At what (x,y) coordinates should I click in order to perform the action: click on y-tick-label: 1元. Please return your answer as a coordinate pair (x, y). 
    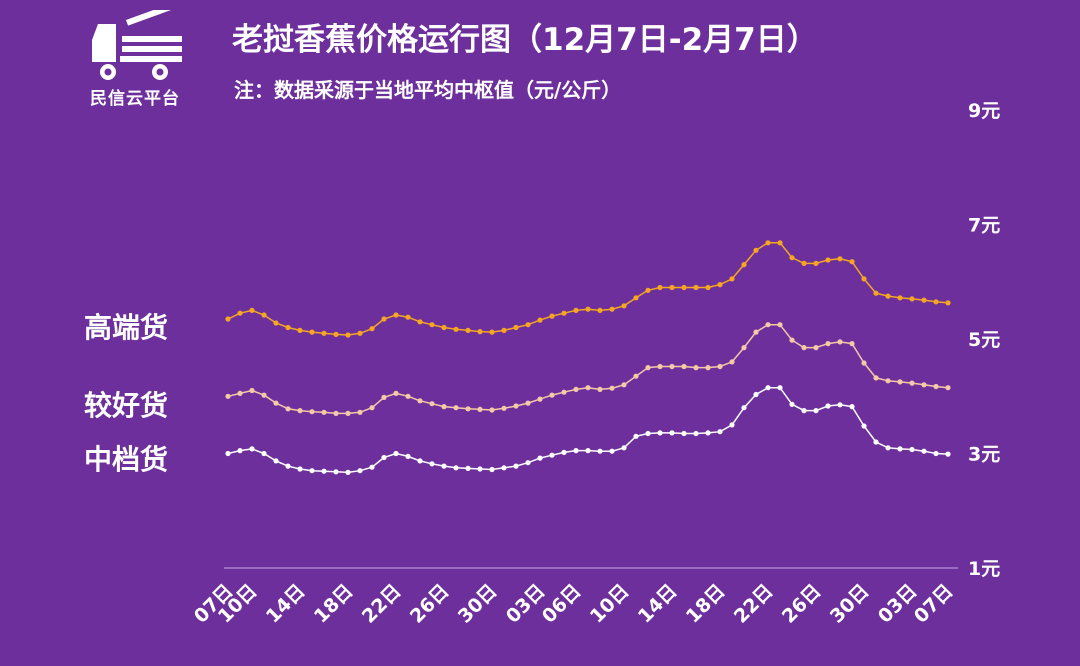
    Looking at the image, I should click on (984, 569).